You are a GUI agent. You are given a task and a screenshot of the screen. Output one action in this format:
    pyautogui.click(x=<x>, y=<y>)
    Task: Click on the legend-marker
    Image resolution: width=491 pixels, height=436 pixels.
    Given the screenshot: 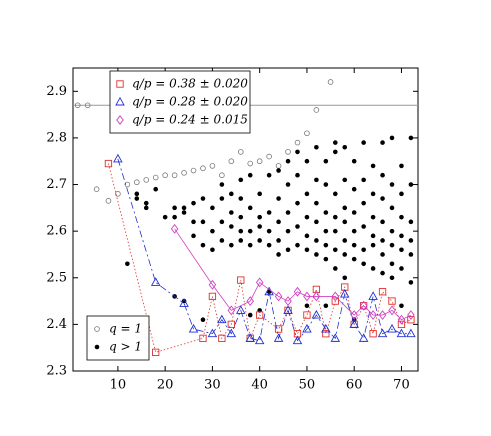 What is the action you would take?
    pyautogui.click(x=120, y=120)
    